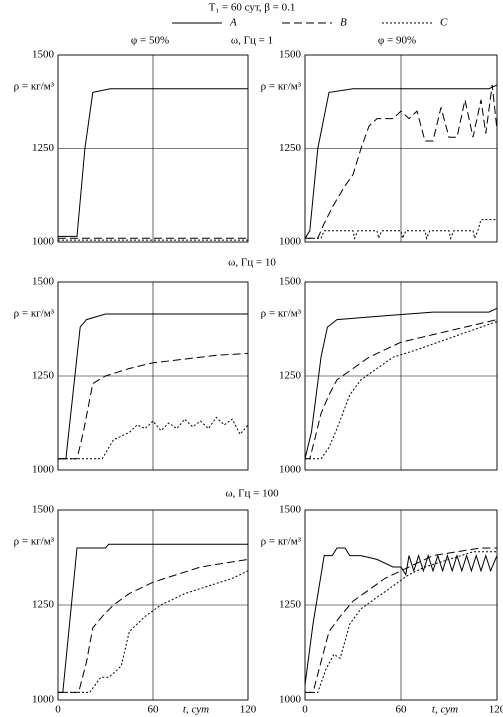 The height and width of the screenshot is (717, 503). What do you see at coordinates (252, 263) in the screenshot?
I see `row-header: ω, Гц = 10` at bounding box center [252, 263].